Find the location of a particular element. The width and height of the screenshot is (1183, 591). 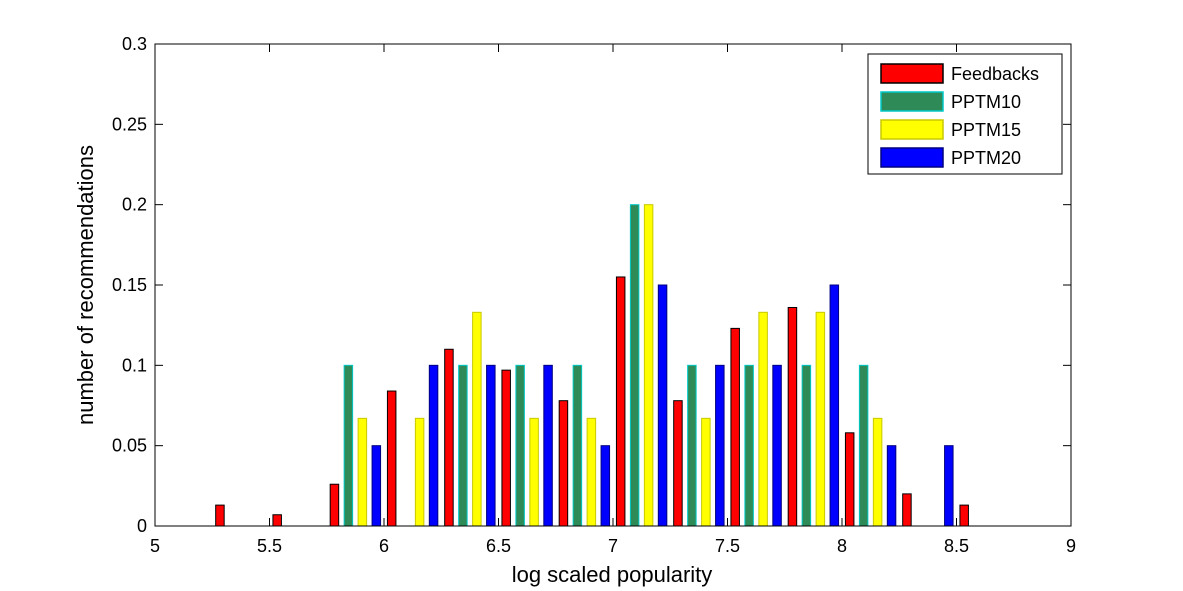

x-tick-label-4: 7 is located at coordinates (613, 546).